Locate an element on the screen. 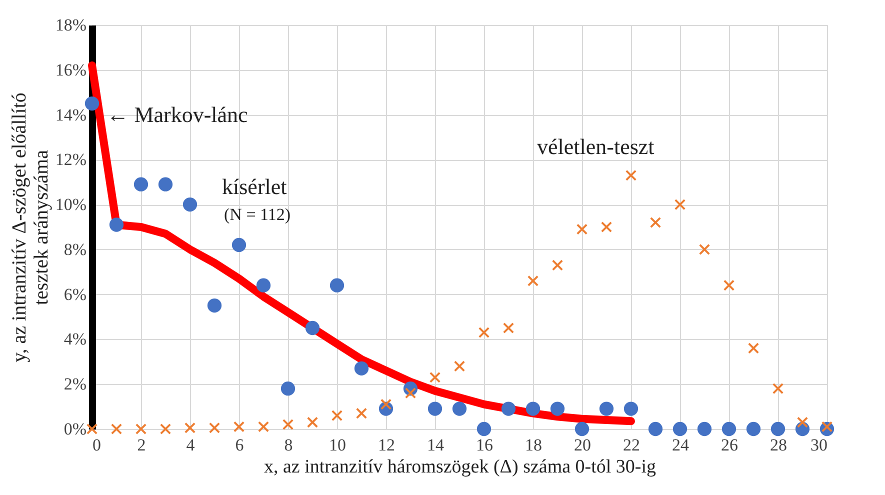  y-tick-label: 6% is located at coordinates (75, 294).